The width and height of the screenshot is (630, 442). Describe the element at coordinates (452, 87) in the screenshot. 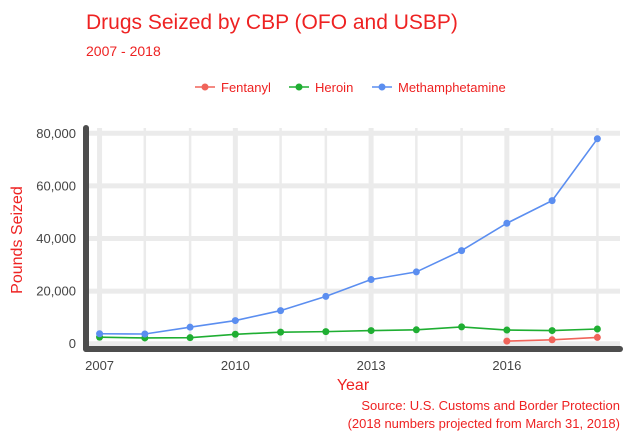

I see `legend-label-methamphetamine: Methamphetamine` at that location.